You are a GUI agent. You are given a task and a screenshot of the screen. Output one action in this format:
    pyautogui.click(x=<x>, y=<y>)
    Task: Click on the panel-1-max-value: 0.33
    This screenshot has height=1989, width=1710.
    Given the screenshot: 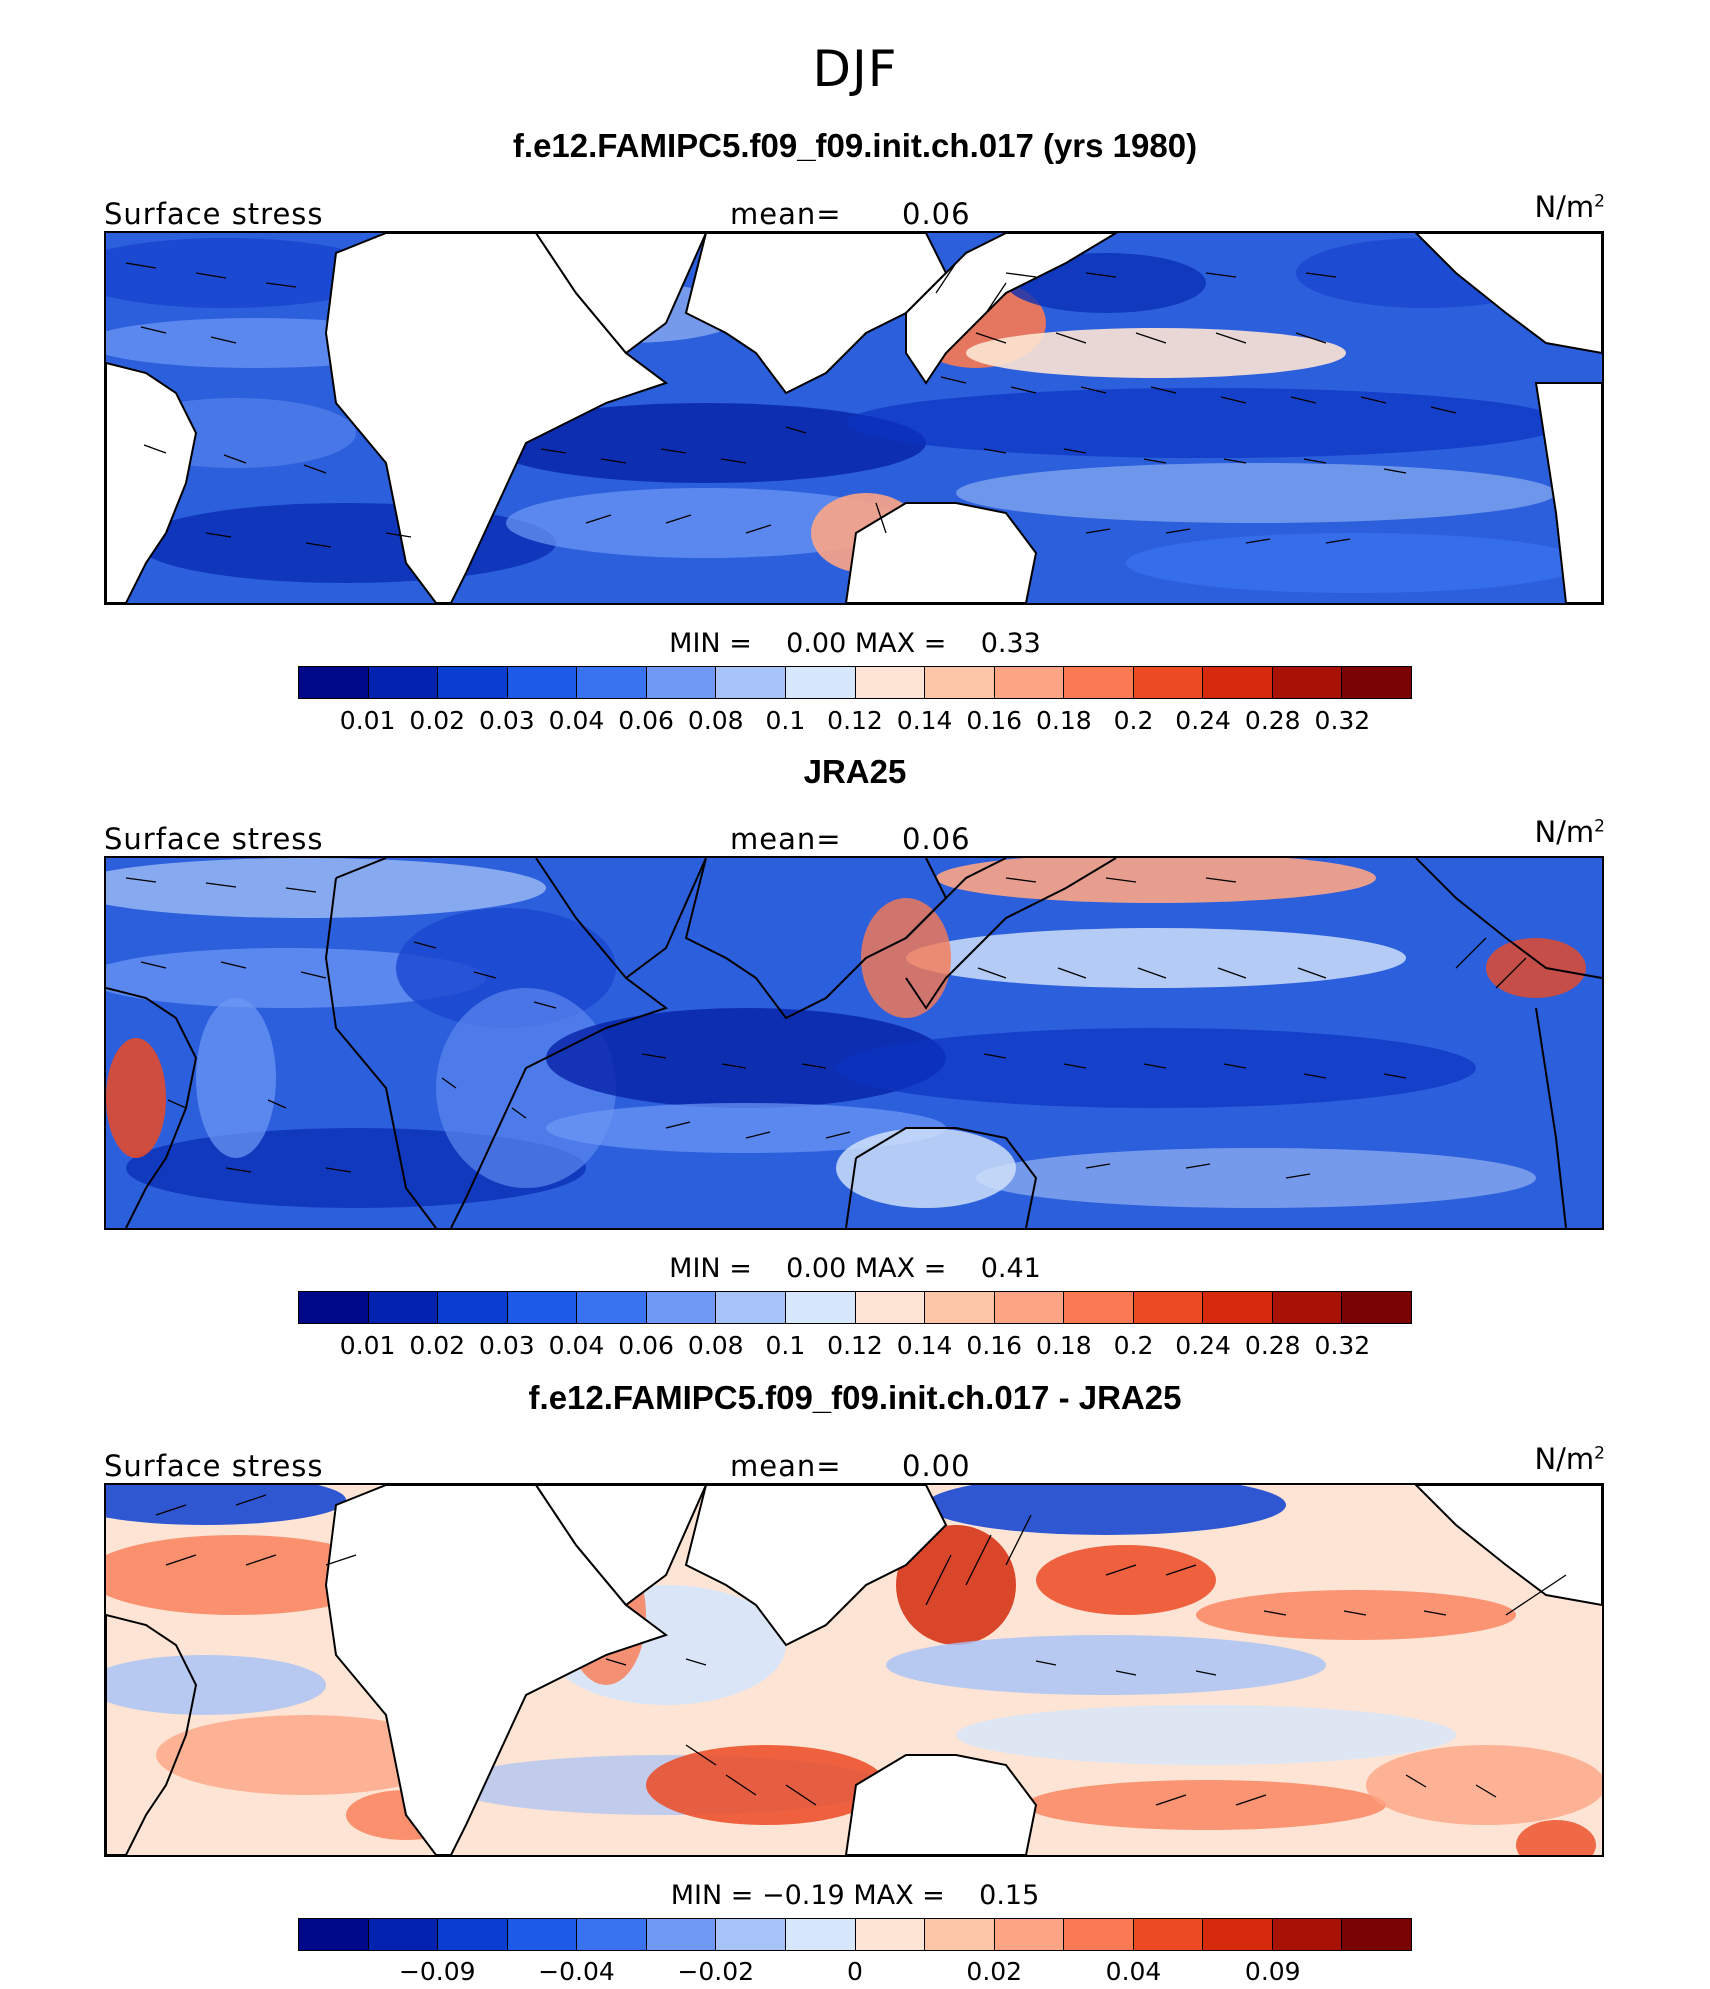 What is the action you would take?
    pyautogui.click(x=1010, y=643)
    